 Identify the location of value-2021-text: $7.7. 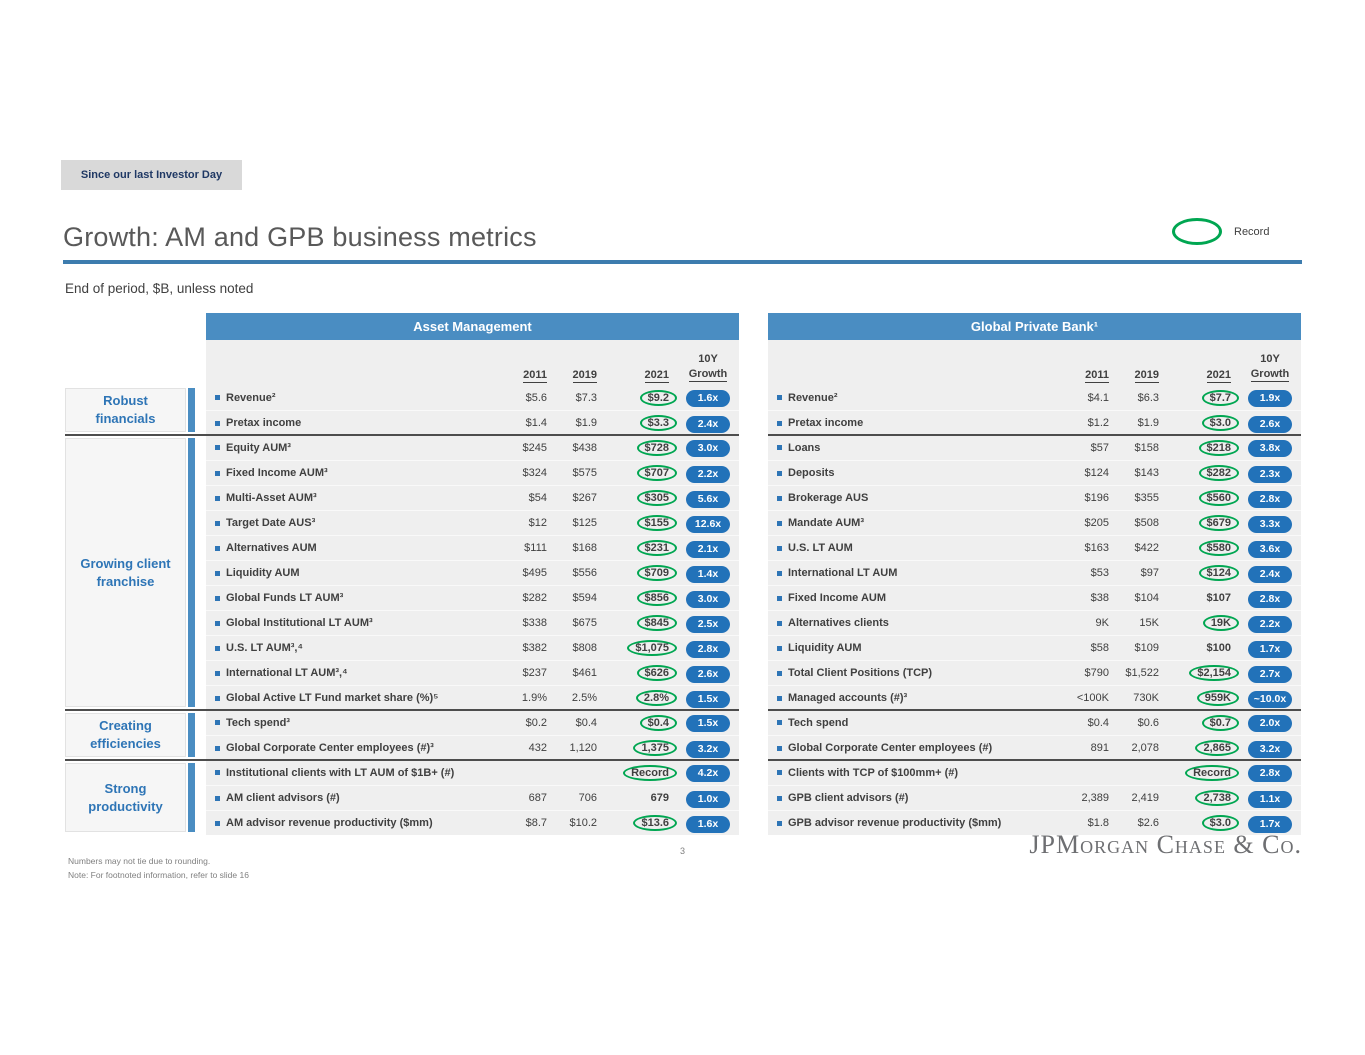
(1220, 397).